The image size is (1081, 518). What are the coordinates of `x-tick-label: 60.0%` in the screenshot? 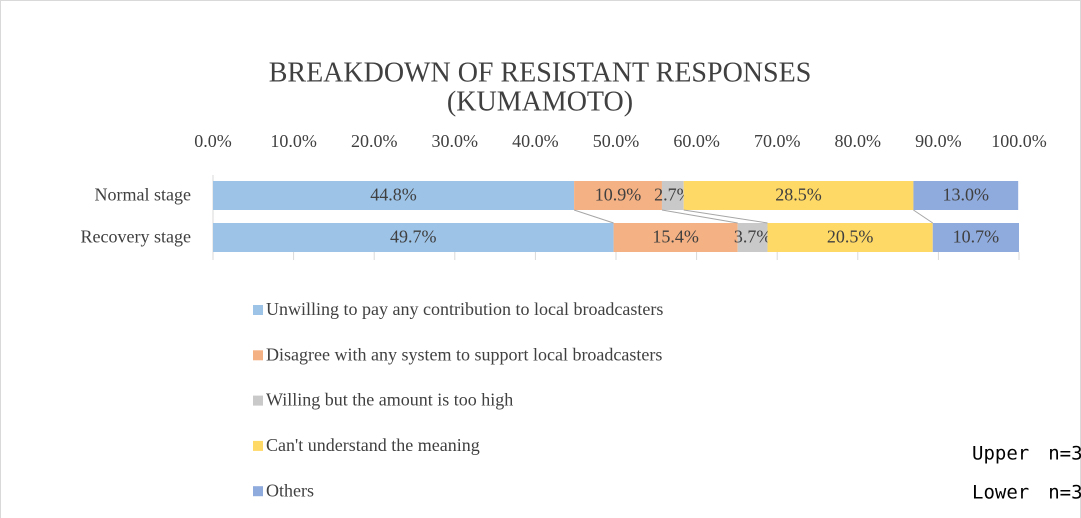 It's located at (696, 141).